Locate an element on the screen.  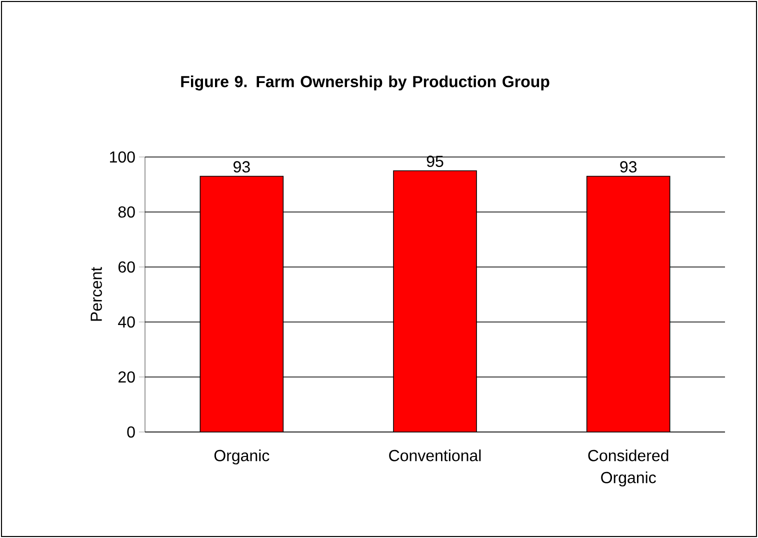
chart-title: Figure 9. Farm Ownership by Production Group is located at coordinates (365, 83).